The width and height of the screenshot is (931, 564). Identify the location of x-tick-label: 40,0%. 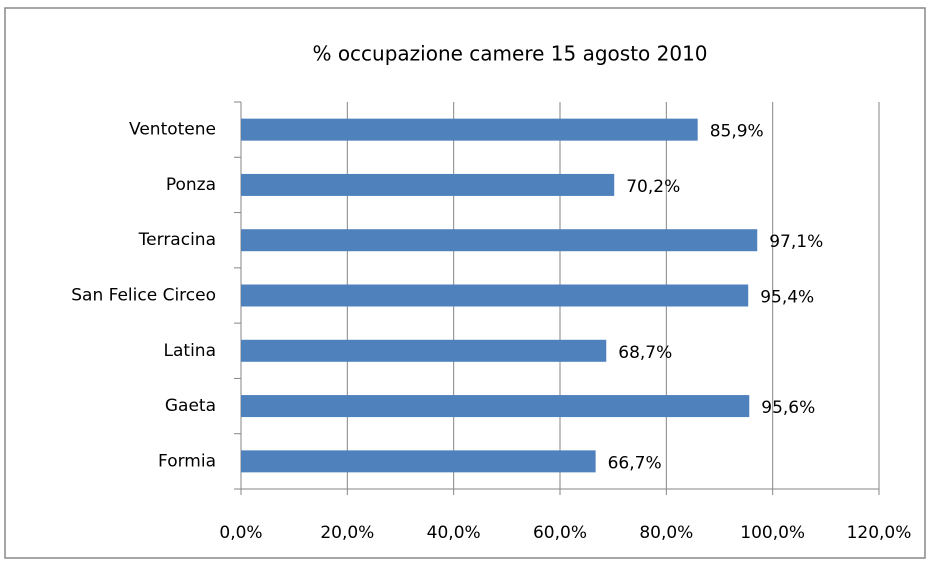
(454, 533).